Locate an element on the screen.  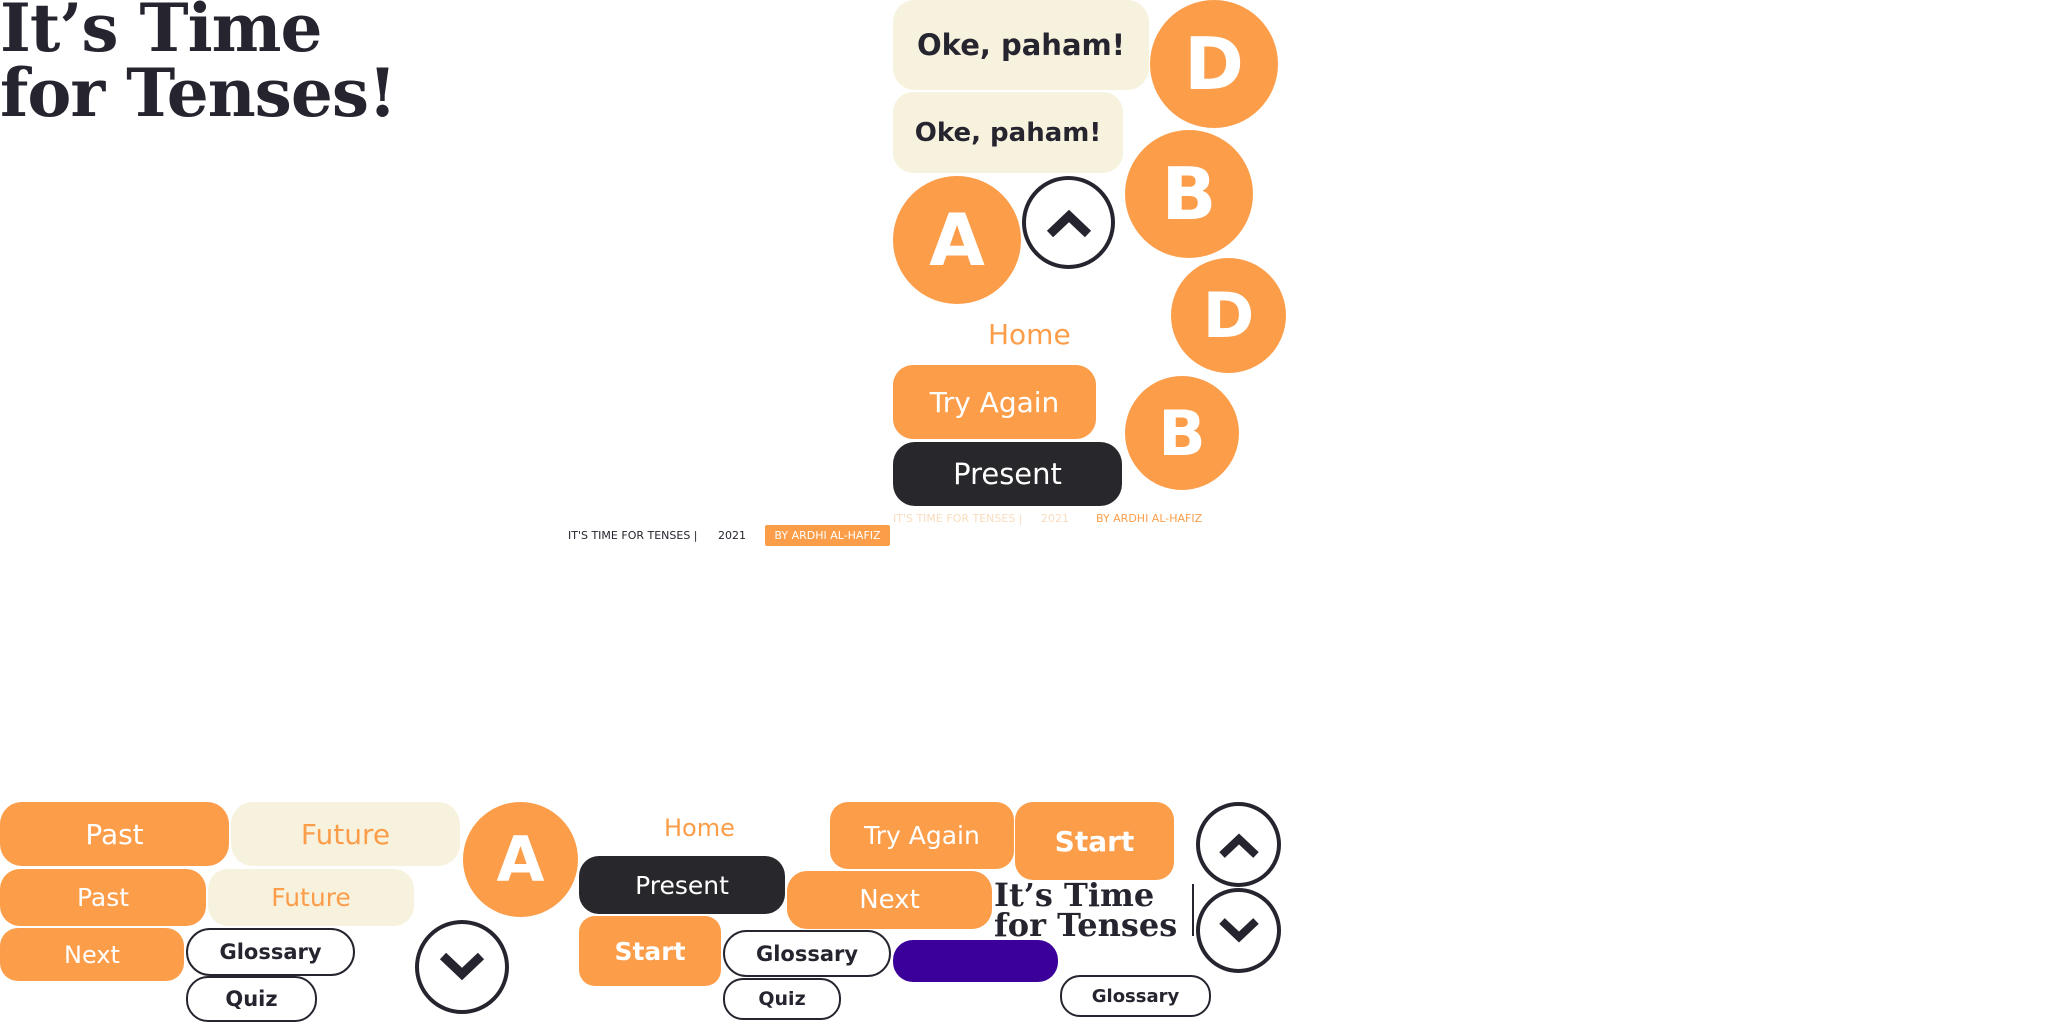
footer-faded-author: BY ARDHI AL-HAFIZ is located at coordinates (1149, 518).